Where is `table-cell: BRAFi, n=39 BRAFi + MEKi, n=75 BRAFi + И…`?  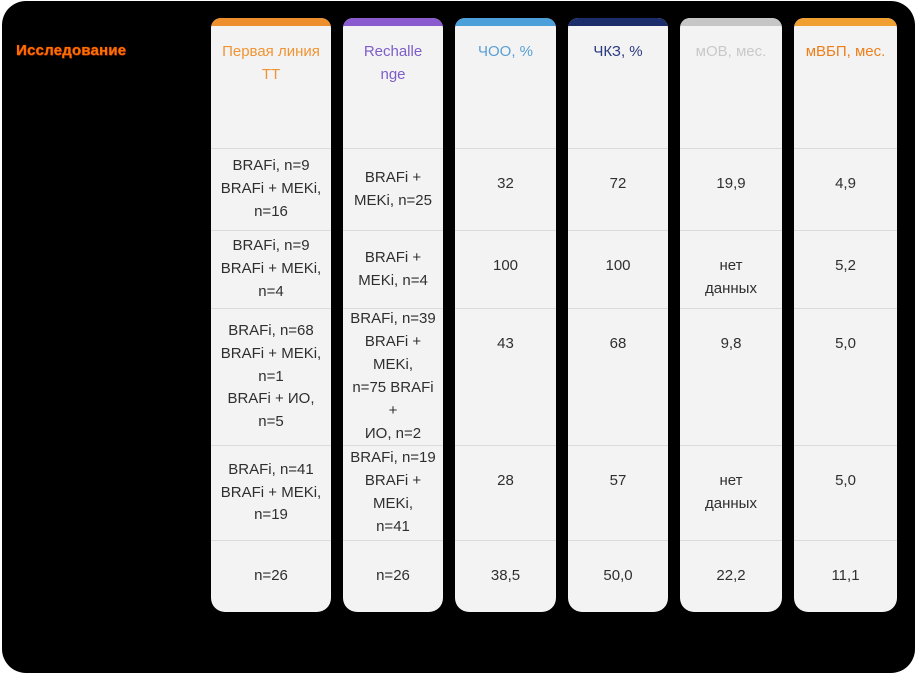
table-cell: BRAFi, n=39 BRAFi + MEKi, n=75 BRAFi + И… is located at coordinates (393, 376).